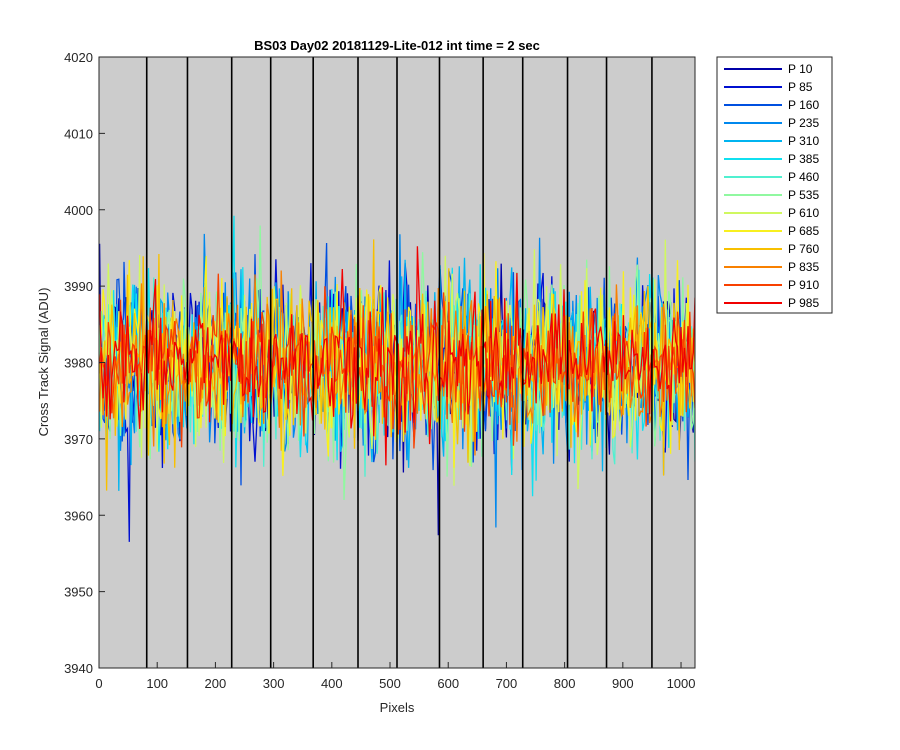 The height and width of the screenshot is (750, 900). I want to click on y-tick-label: 4020, so click(78, 57).